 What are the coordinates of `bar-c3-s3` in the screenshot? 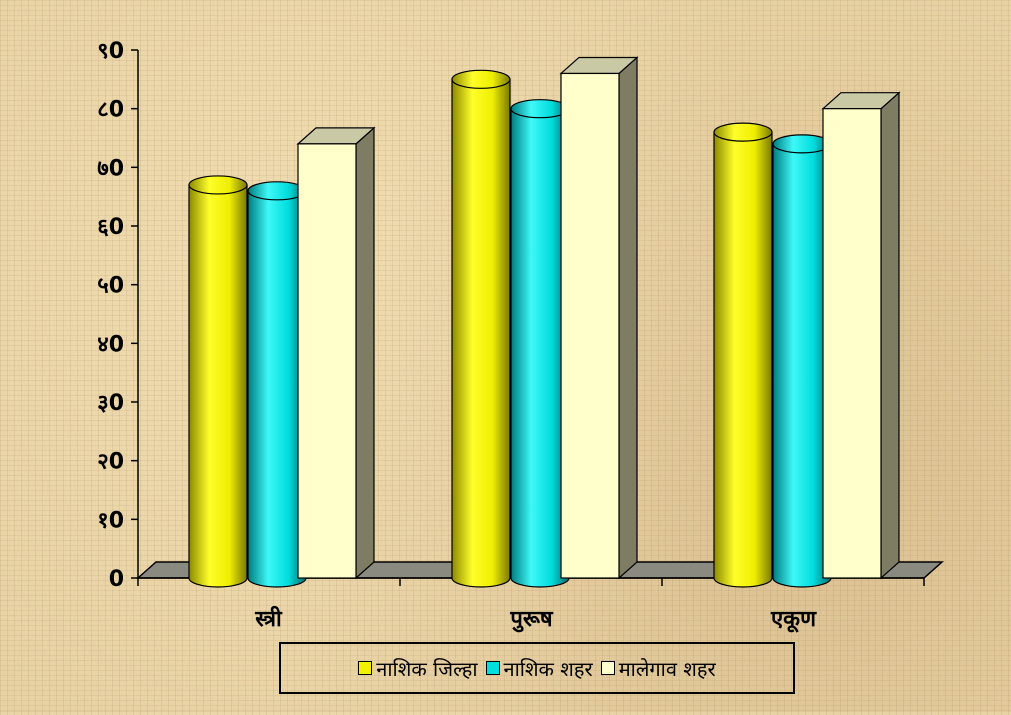 It's located at (861, 335).